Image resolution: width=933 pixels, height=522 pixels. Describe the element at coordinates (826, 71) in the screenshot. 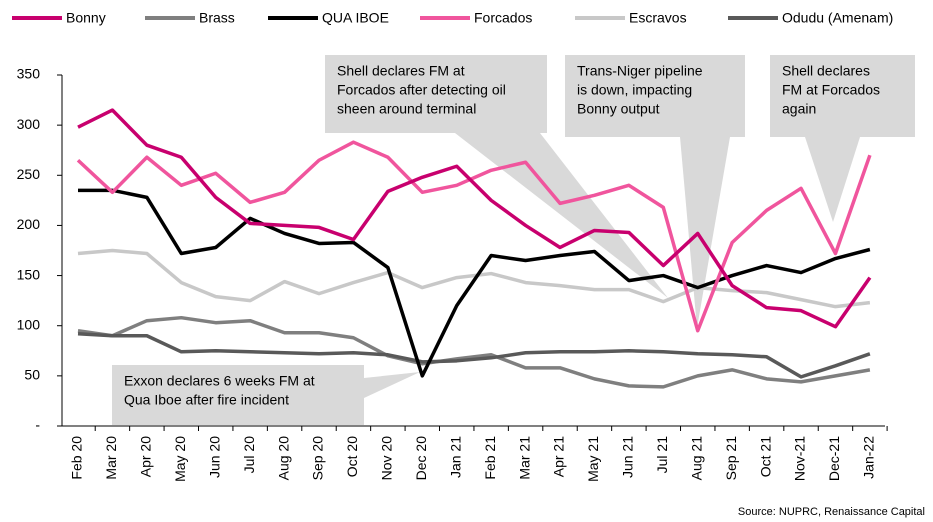

I see `annotation-text: Shell declares` at that location.